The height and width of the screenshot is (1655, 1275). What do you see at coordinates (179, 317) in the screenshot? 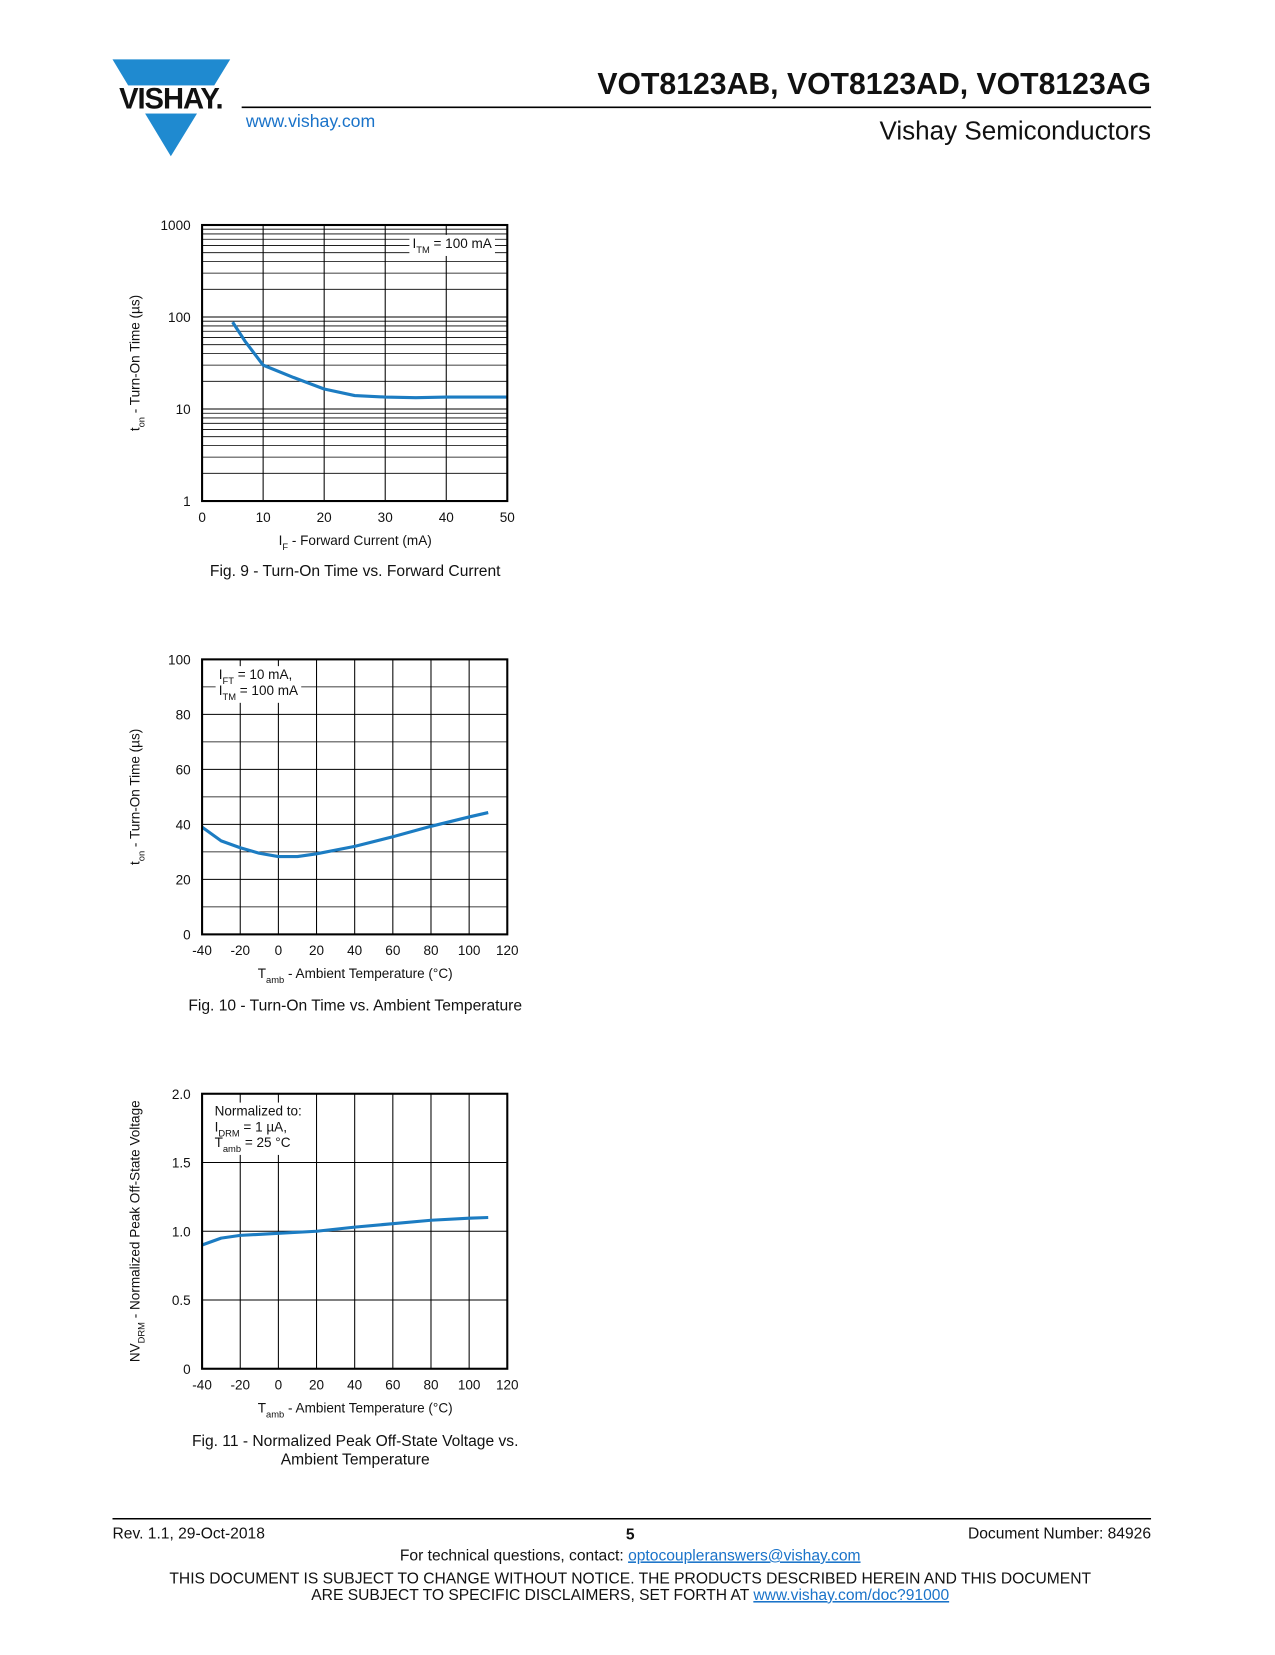
I see `y-tick-label: 100` at bounding box center [179, 317].